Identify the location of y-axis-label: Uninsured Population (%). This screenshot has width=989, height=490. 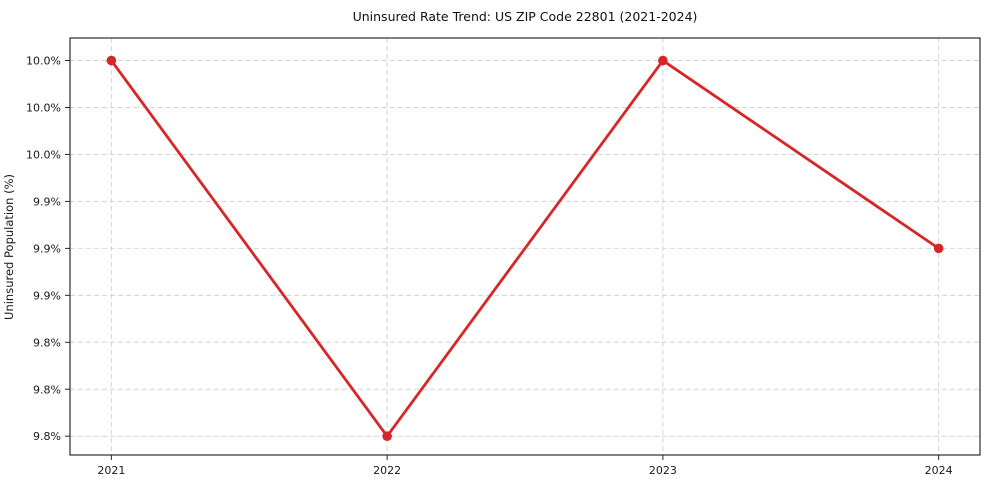
(9, 247).